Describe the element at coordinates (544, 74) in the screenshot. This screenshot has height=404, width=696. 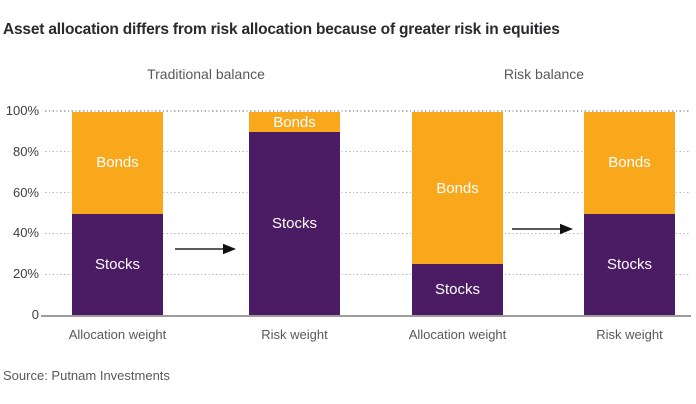
I see `group-label-risk-balance: Risk balance` at that location.